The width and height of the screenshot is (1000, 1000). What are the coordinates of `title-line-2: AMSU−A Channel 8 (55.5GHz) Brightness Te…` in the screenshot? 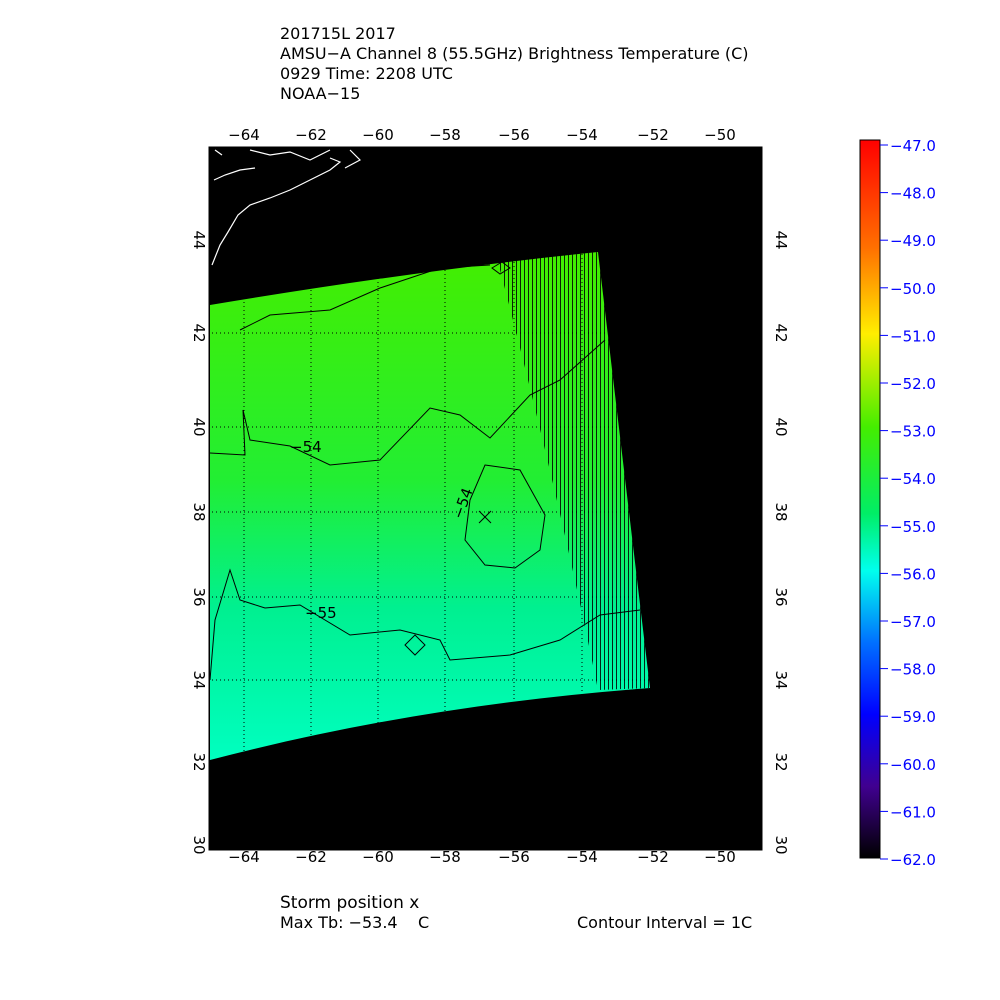 It's located at (514, 53).